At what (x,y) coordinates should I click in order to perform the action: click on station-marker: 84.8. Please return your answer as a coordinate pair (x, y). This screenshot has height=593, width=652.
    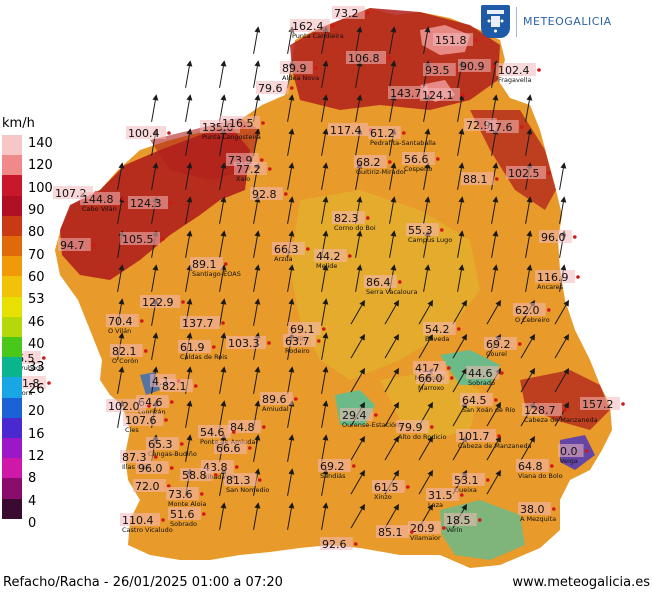
    Looking at the image, I should click on (247, 427).